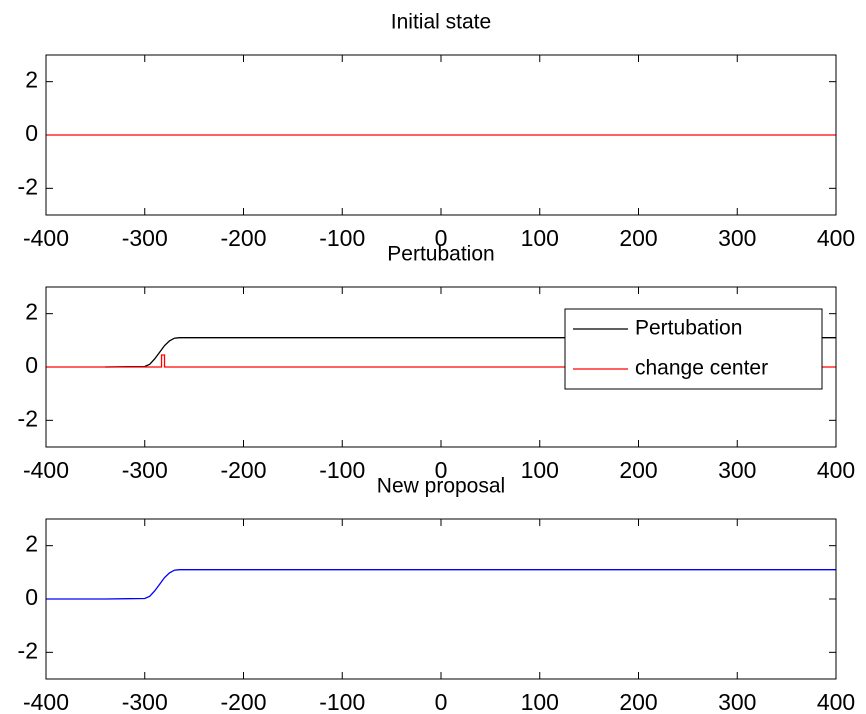 Image resolution: width=866 pixels, height=714 pixels. I want to click on chart-title: Initial state, so click(441, 22).